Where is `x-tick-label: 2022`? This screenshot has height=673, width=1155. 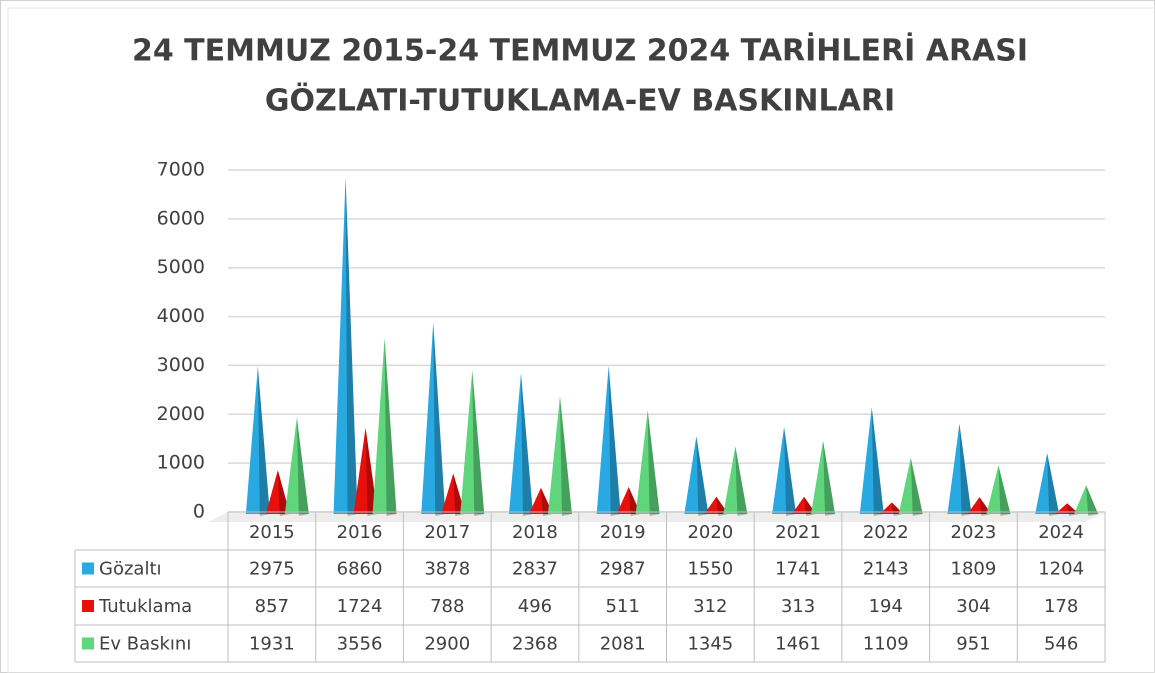 x-tick-label: 2022 is located at coordinates (886, 532).